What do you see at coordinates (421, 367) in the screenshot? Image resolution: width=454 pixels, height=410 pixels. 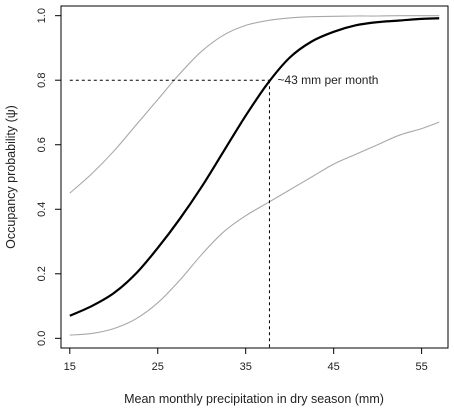 I see `x-tick-label: 55` at bounding box center [421, 367].